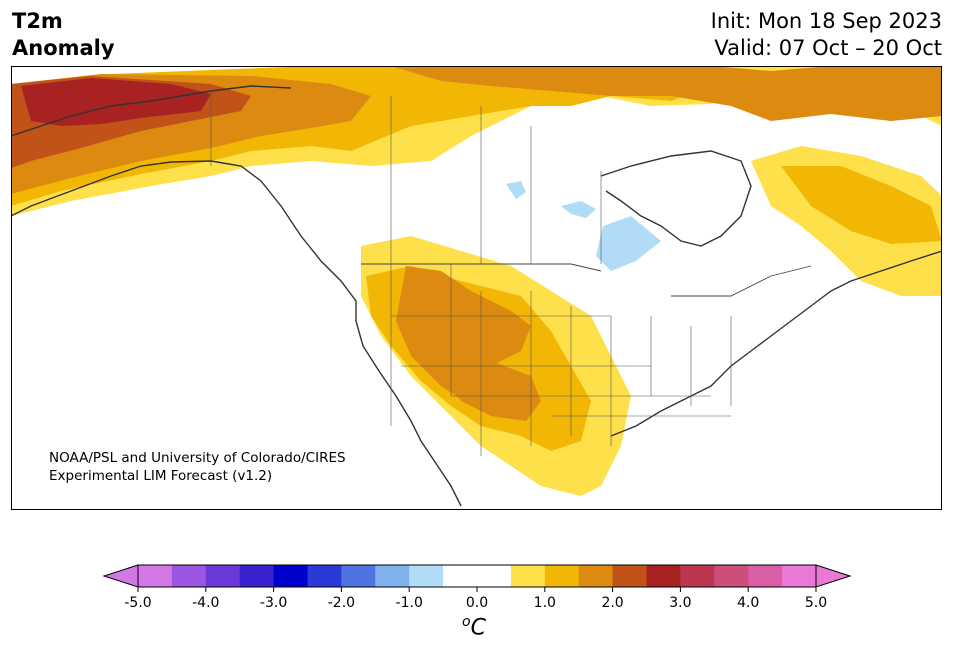  I want to click on colorbar-tick-label: 0.0, so click(477, 603).